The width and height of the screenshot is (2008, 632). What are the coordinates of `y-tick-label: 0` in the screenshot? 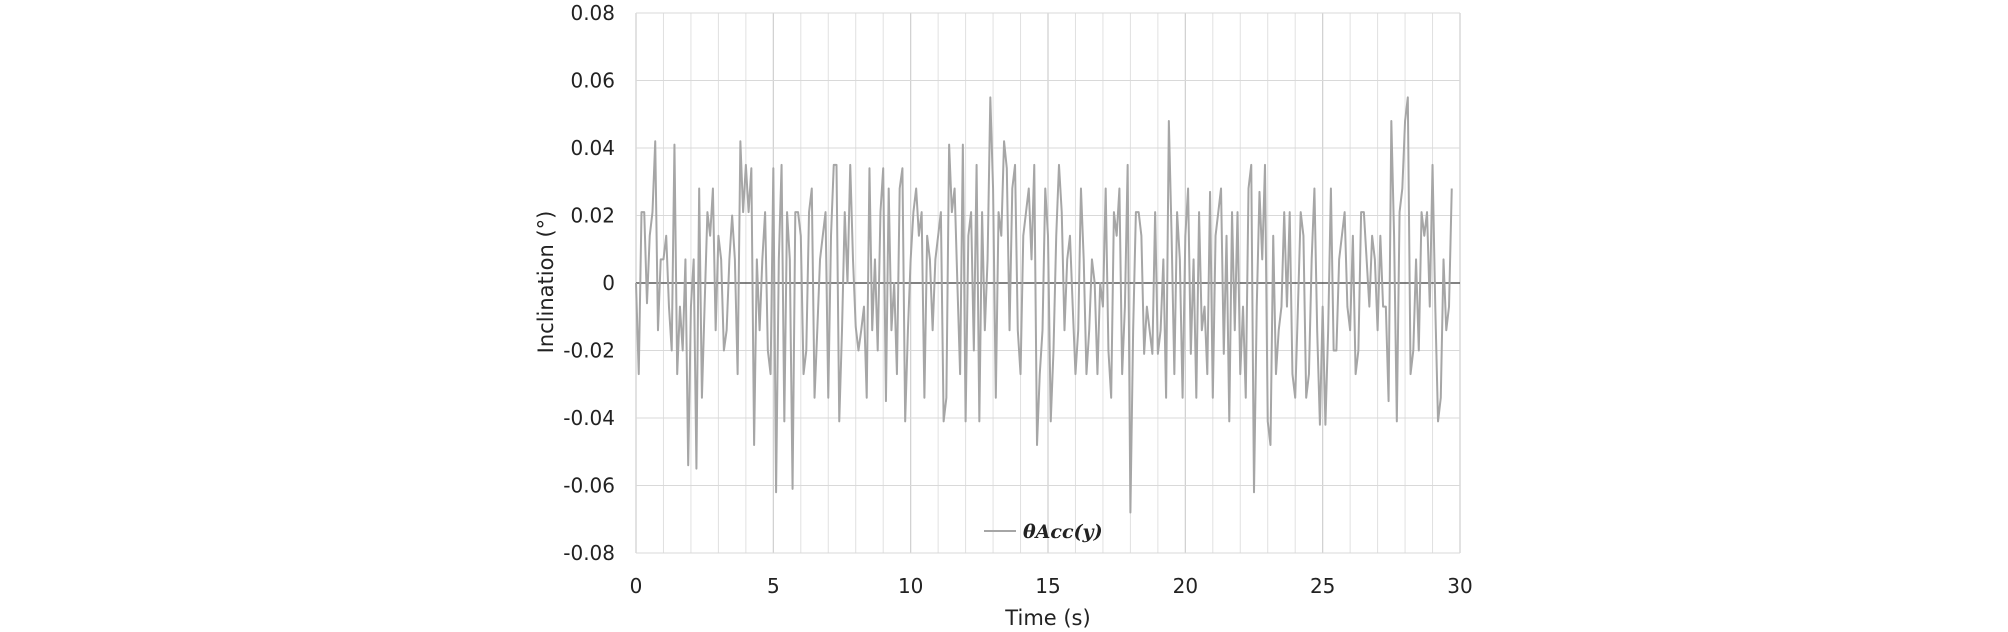 It's located at (608, 283).